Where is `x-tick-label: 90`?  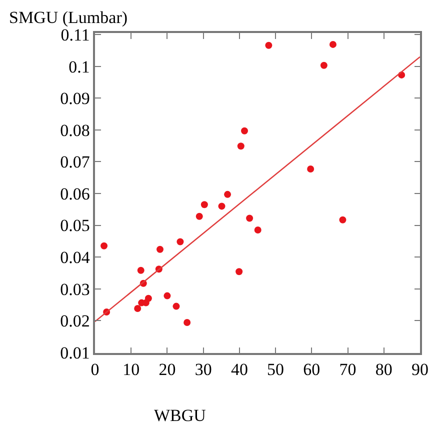
x-tick-label: 90 is located at coordinates (420, 370).